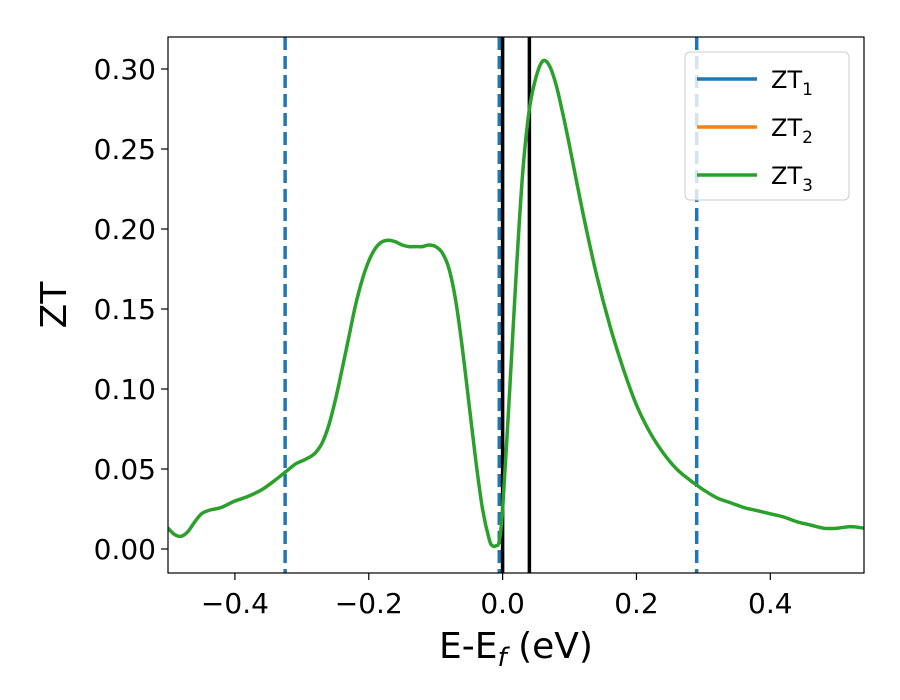 The height and width of the screenshot is (700, 900). I want to click on x-tick-label: −0.4, so click(235, 603).